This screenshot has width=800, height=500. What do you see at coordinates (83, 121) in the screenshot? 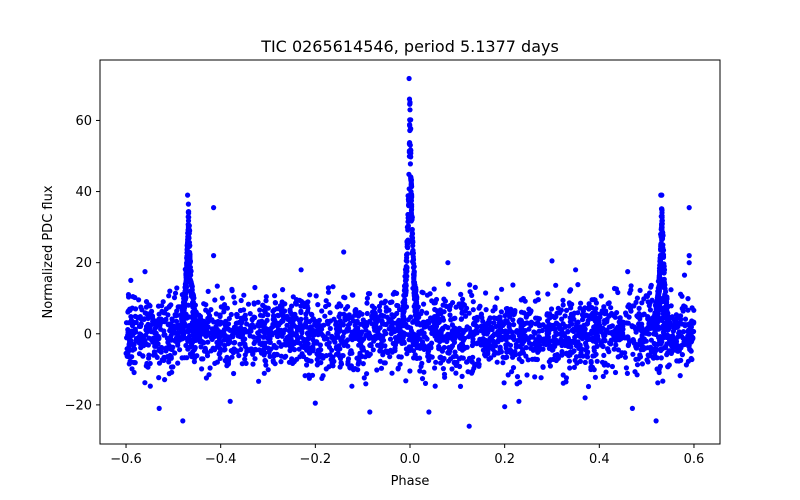
I see `y-tick-label: 60` at bounding box center [83, 121].